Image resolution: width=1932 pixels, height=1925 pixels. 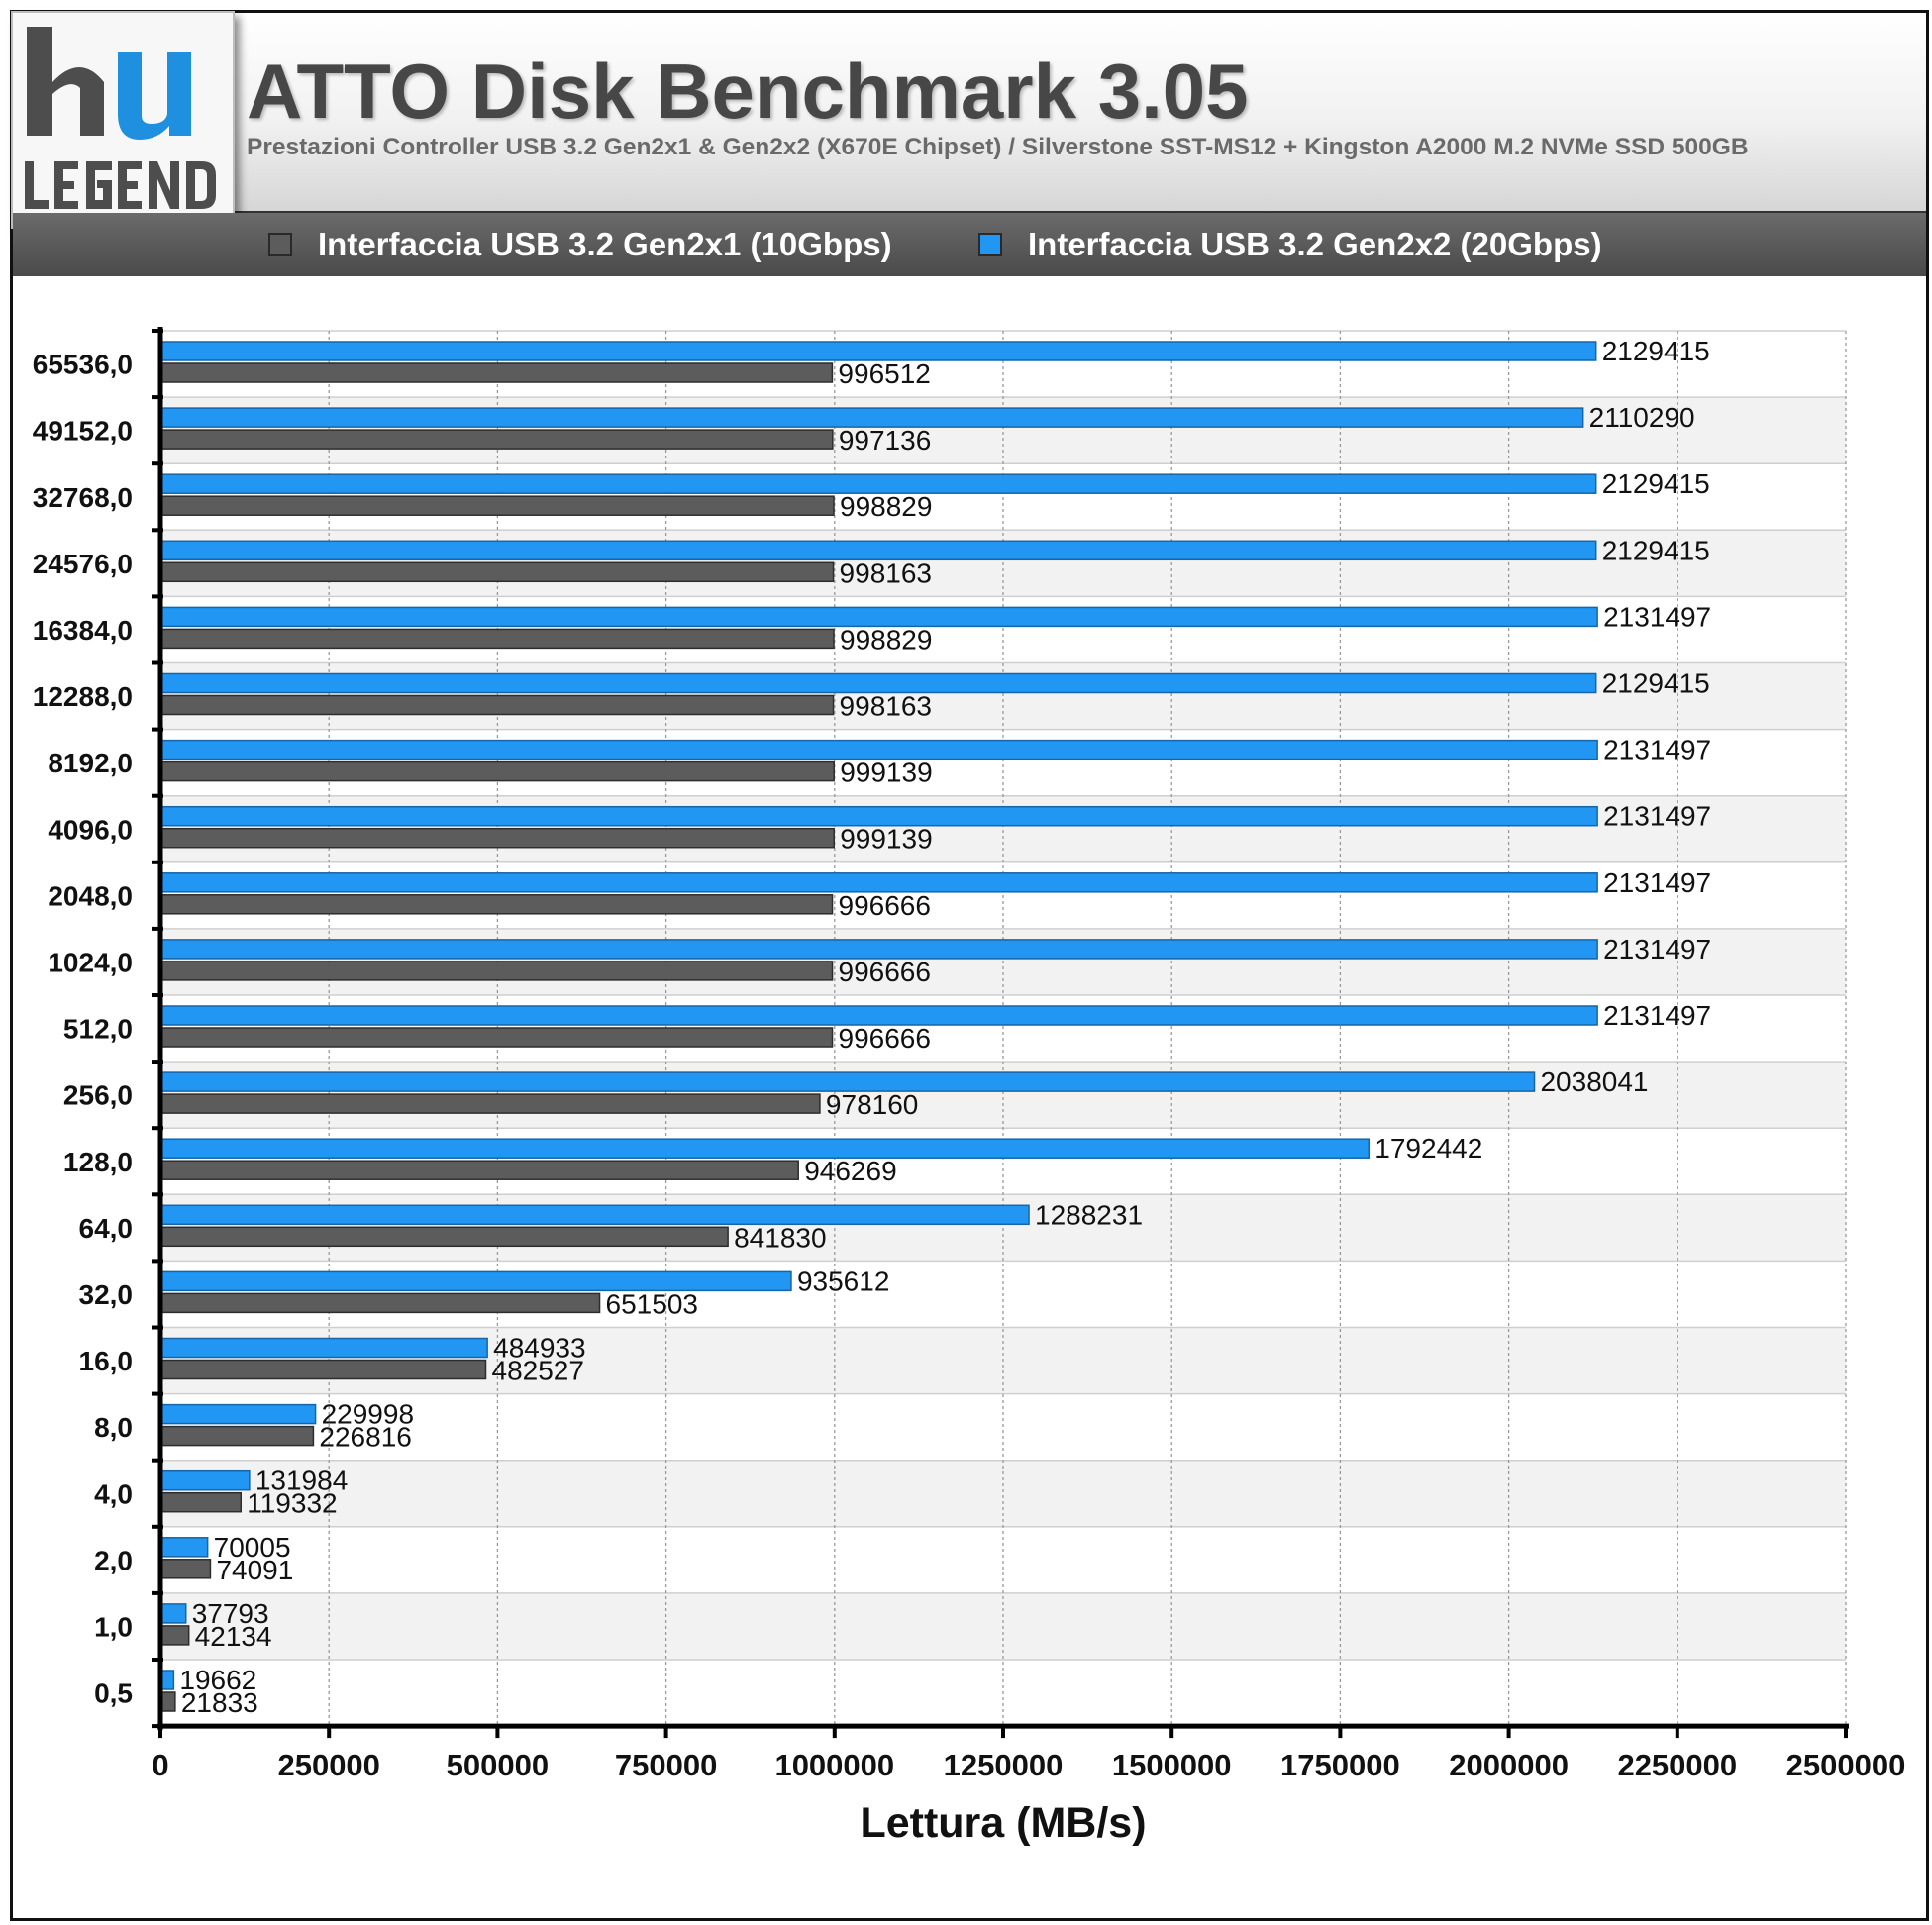 I want to click on data-label-gen2x1: 997136, so click(x=885, y=440).